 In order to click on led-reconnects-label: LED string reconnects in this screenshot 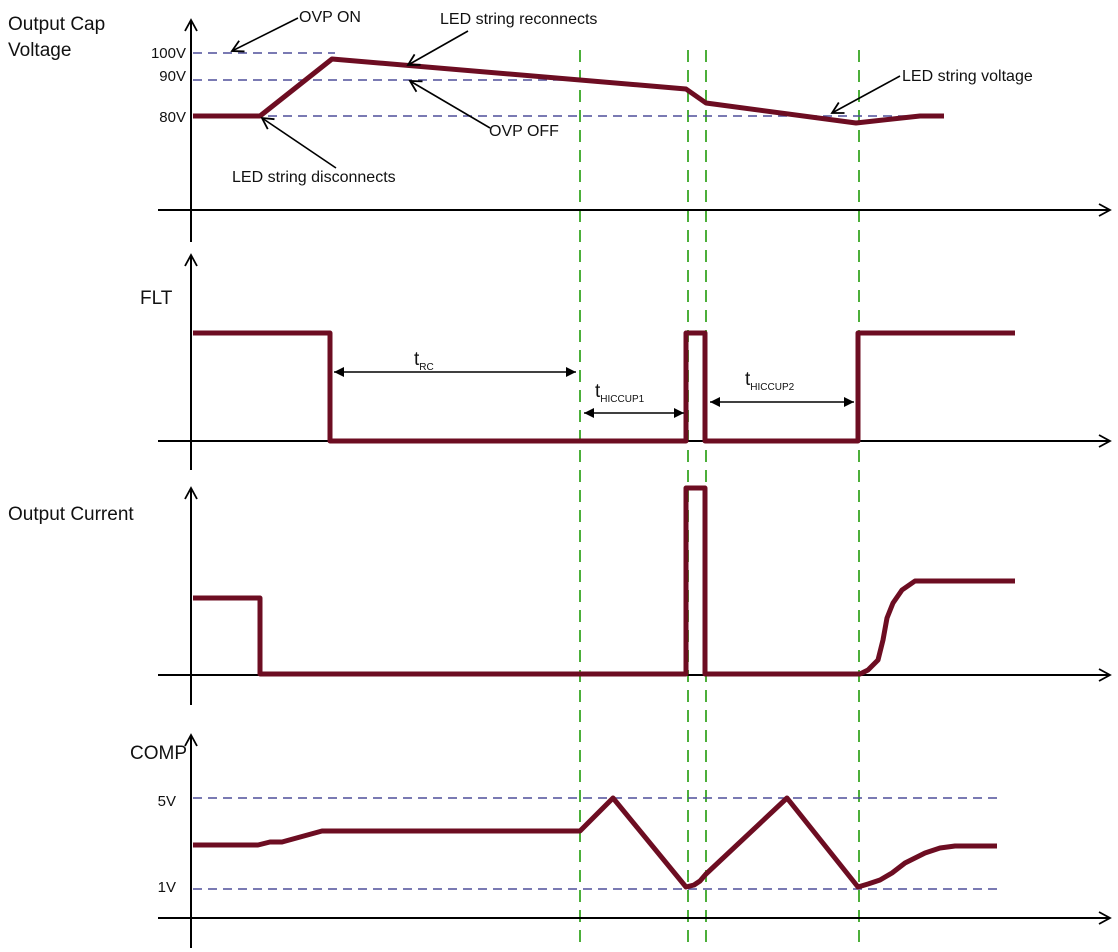, I will do `click(518, 19)`.